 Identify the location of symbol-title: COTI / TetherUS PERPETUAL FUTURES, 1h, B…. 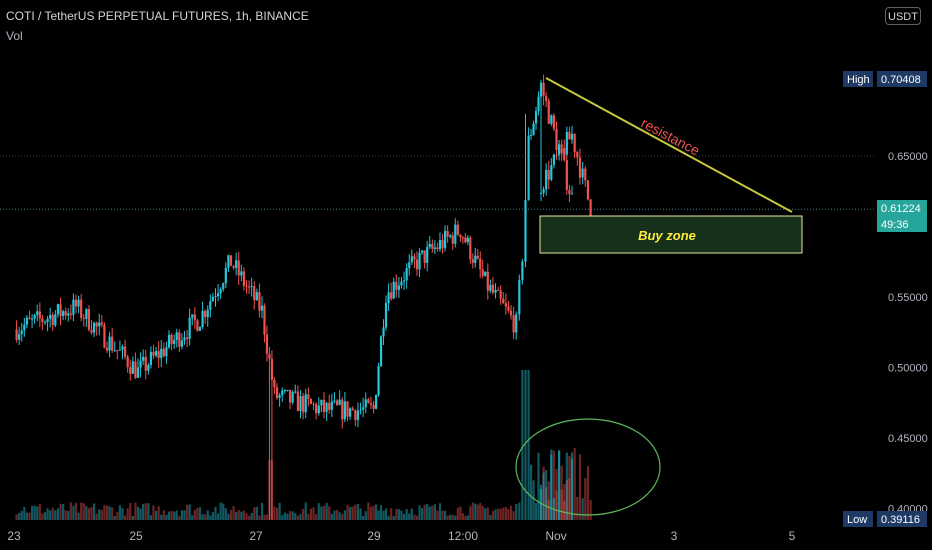
(157, 16).